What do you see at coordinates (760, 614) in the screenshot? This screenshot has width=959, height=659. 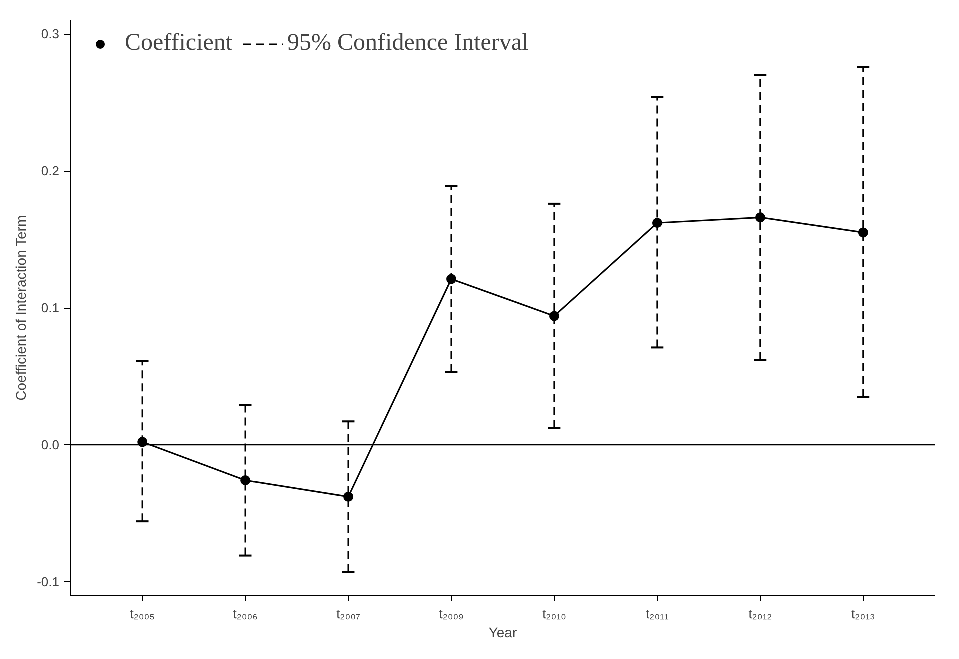 I see `x-tick-label: t₂₀₁₂` at bounding box center [760, 614].